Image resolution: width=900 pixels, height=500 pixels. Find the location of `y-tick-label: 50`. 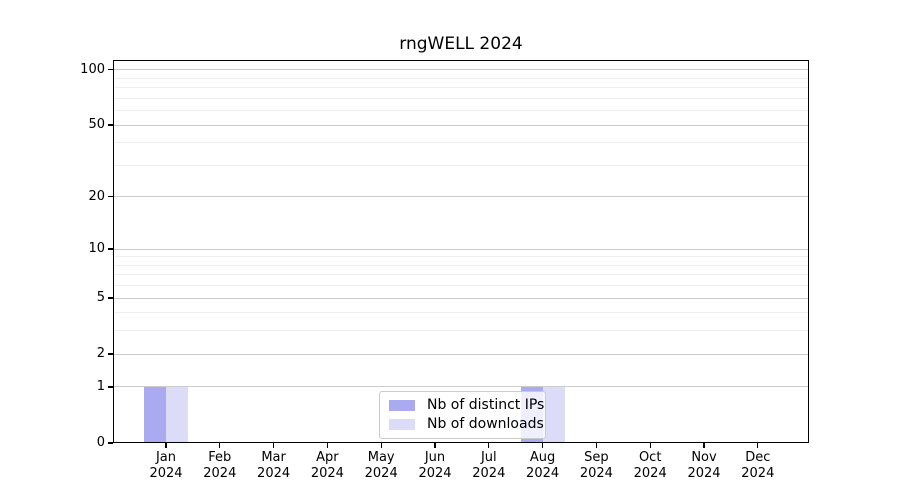

y-tick-label: 50 is located at coordinates (96, 125).